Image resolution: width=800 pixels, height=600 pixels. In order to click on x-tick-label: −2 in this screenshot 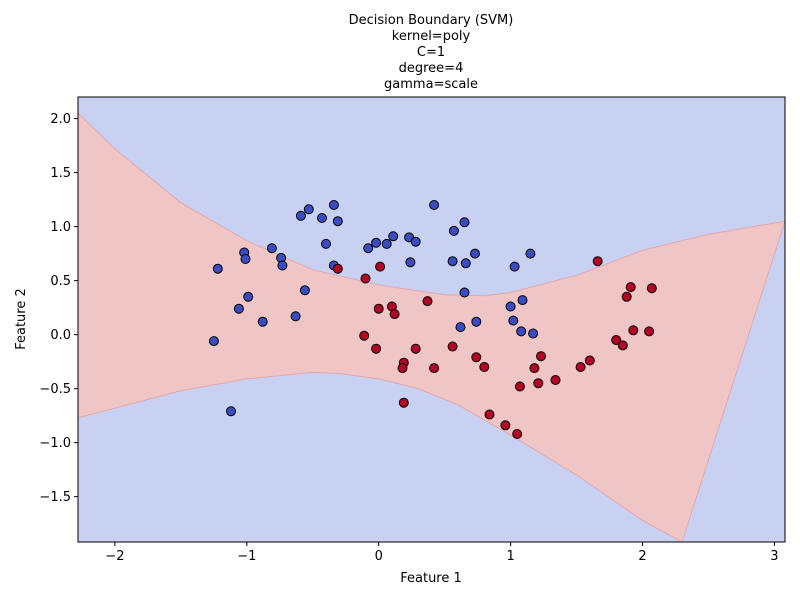, I will do `click(114, 556)`.